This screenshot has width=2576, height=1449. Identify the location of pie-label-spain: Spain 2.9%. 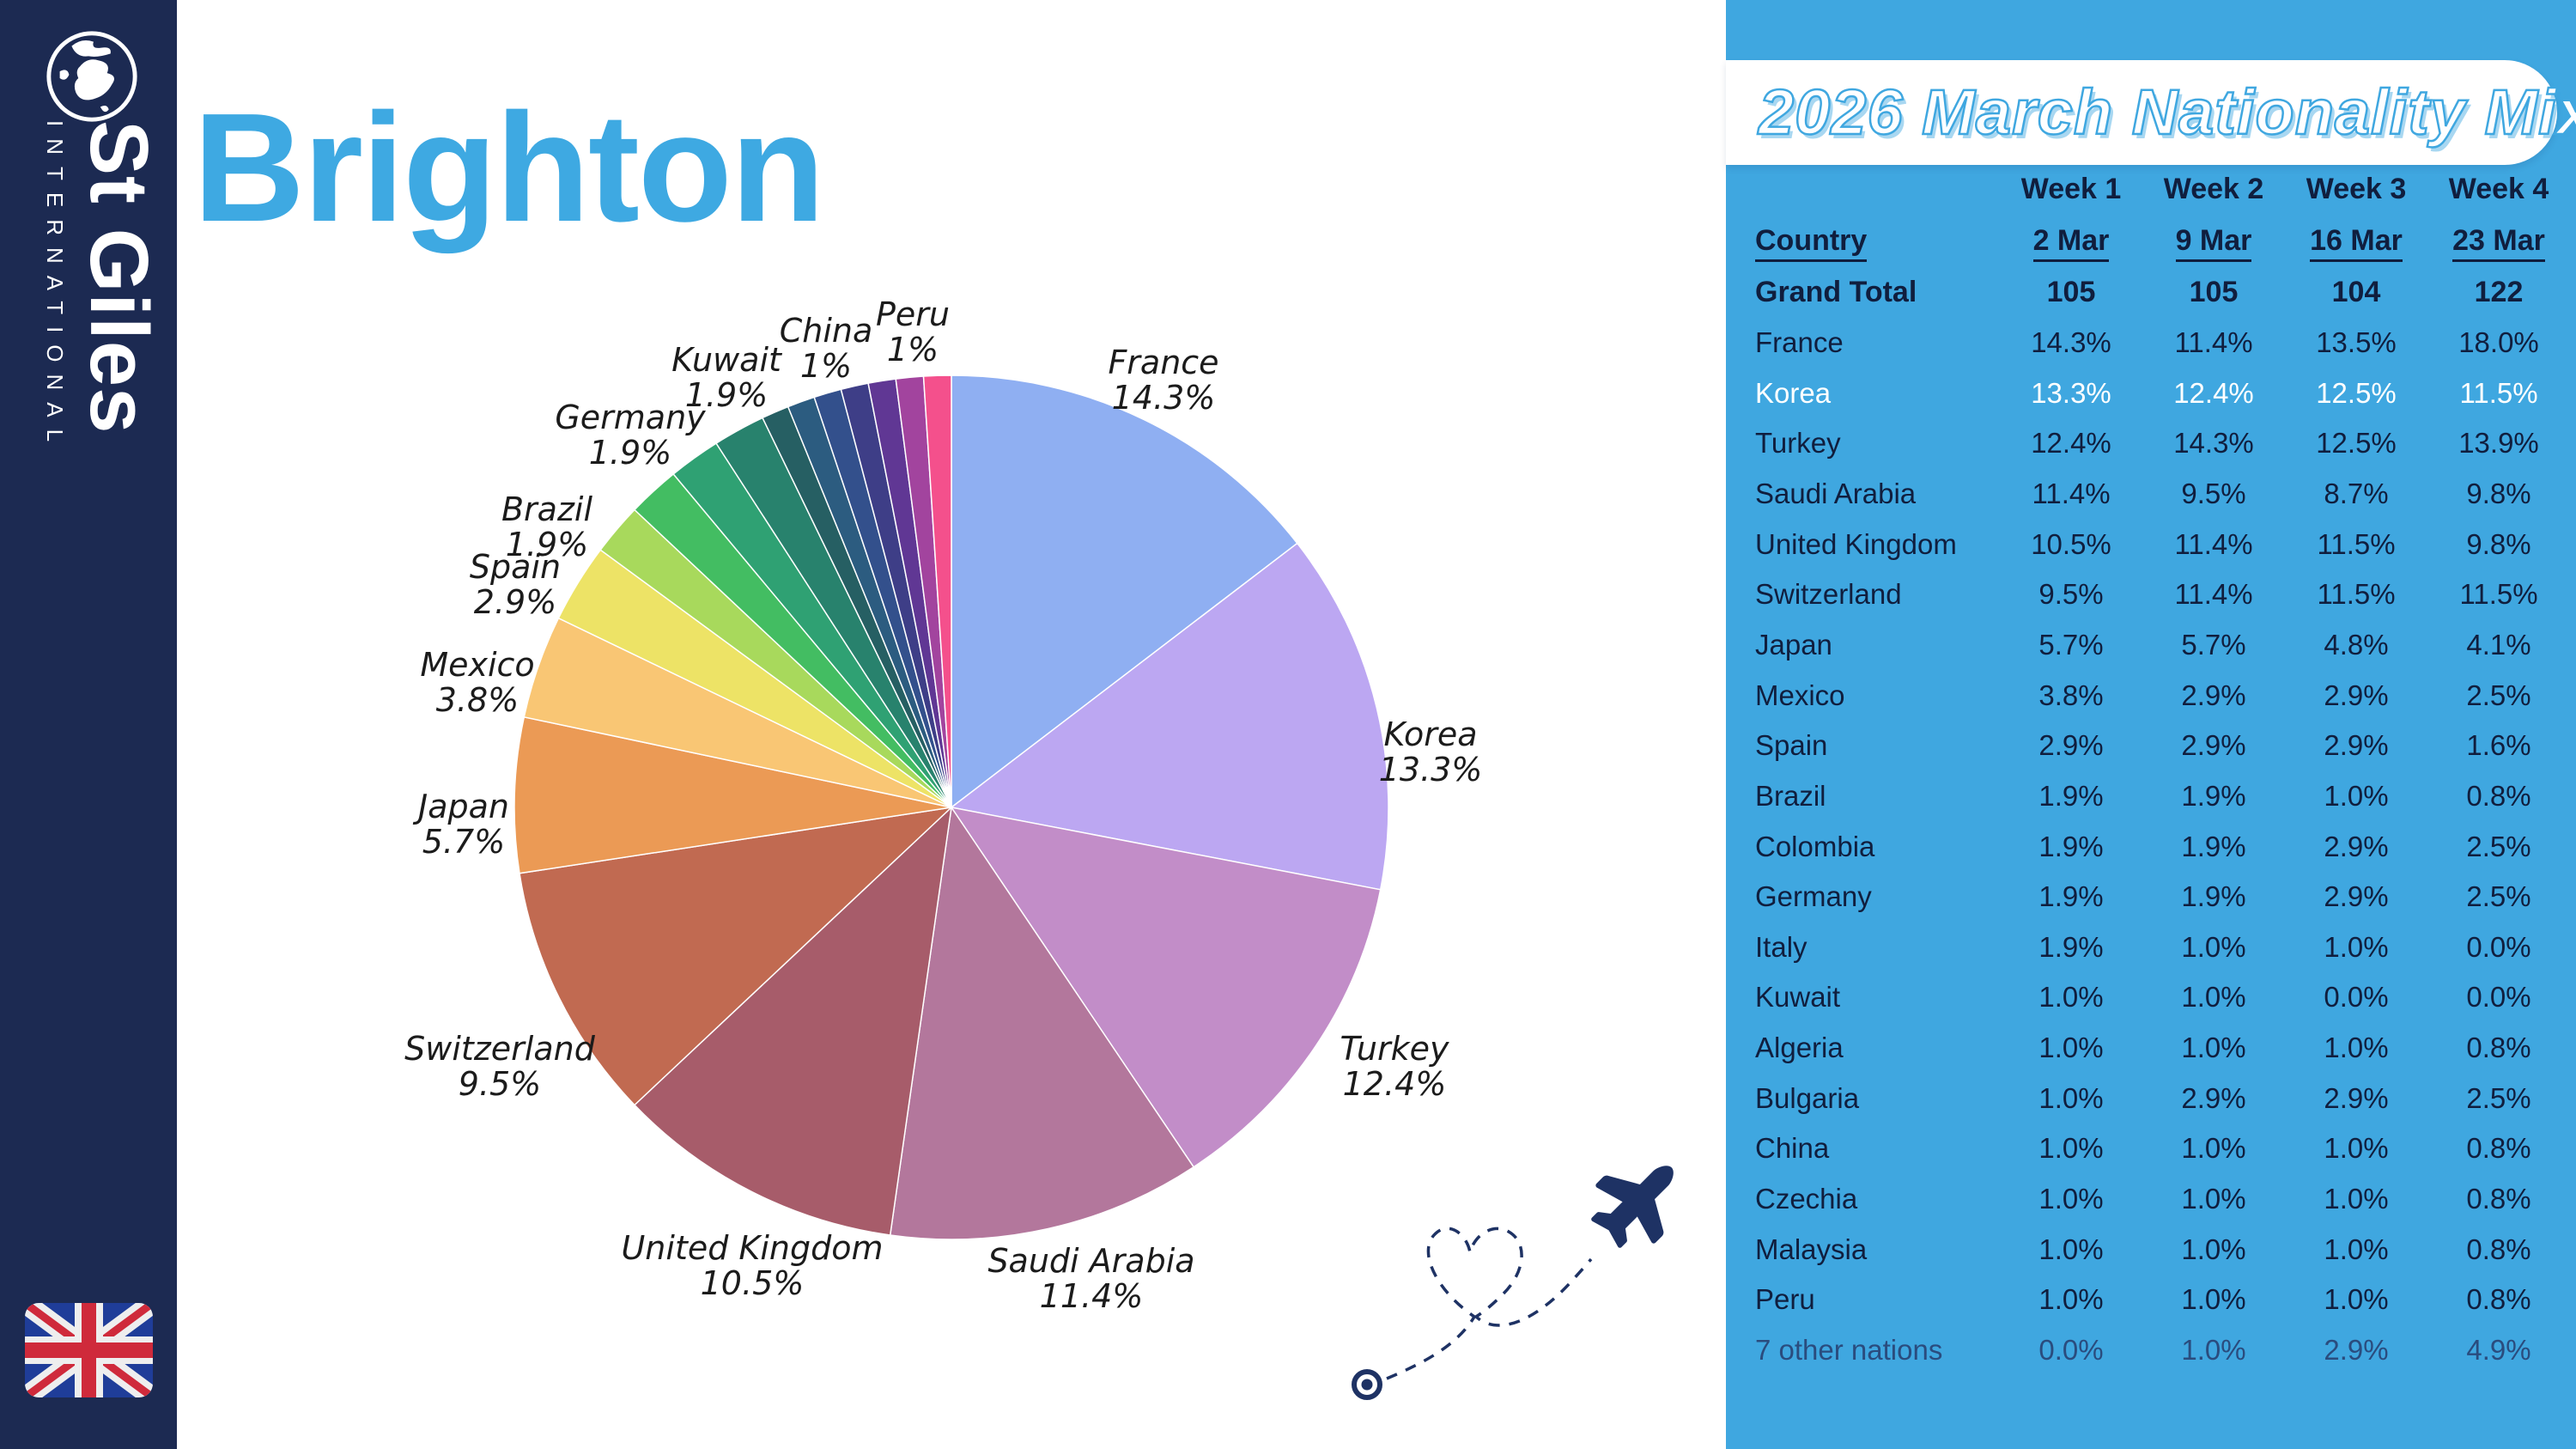
(515, 584).